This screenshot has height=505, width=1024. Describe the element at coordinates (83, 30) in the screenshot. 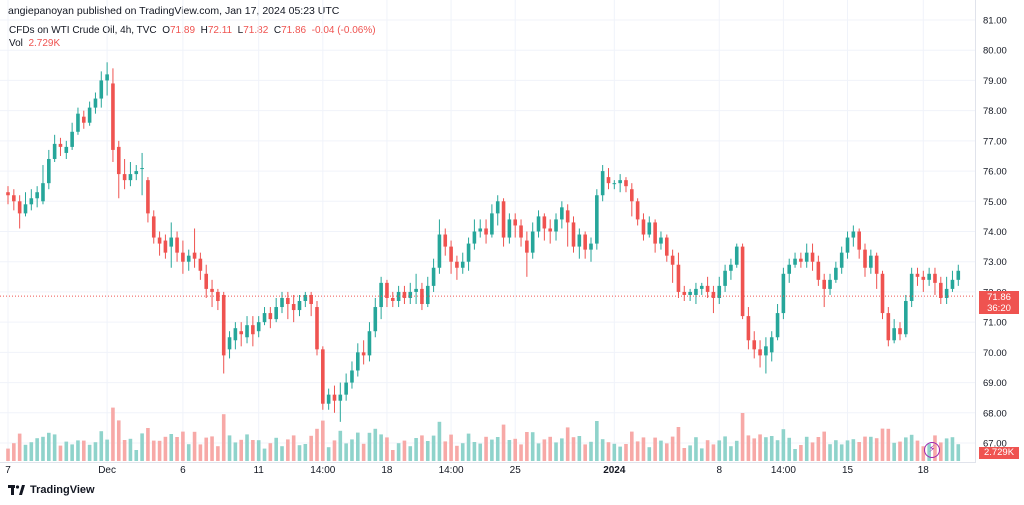

I see `symbol-name: CFDs on WTI Crude Oil, 4h, TVC` at that location.